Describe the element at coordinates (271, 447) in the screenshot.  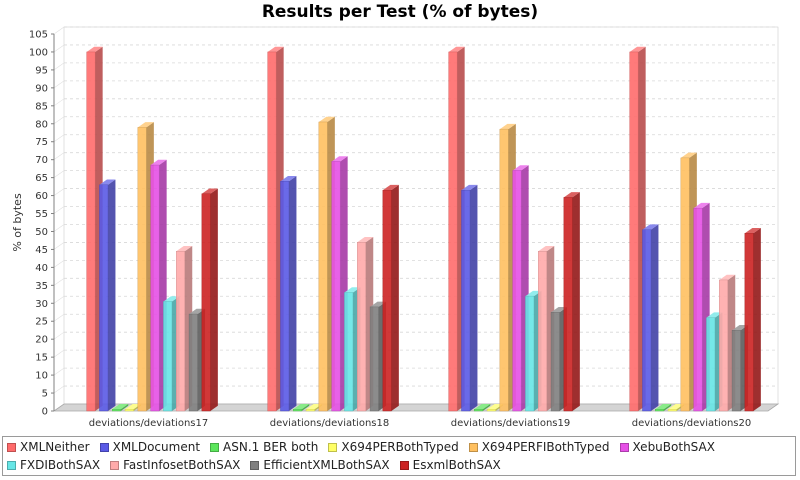
I see `legend-label: ASN.1 BER both` at that location.